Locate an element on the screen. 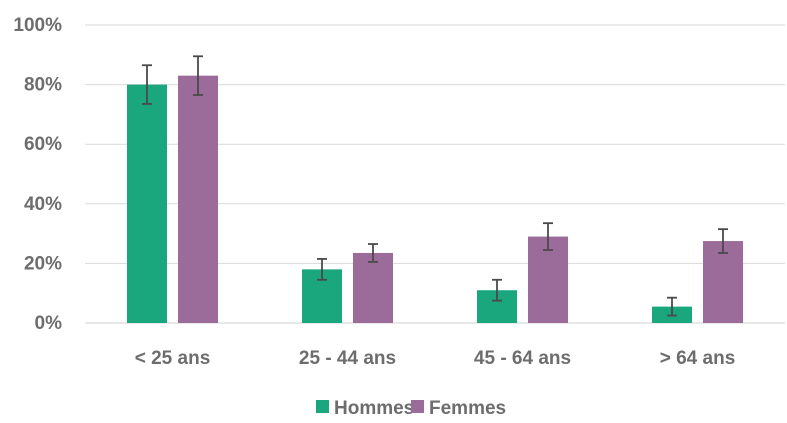  y-tick-label: 20% is located at coordinates (43, 263).